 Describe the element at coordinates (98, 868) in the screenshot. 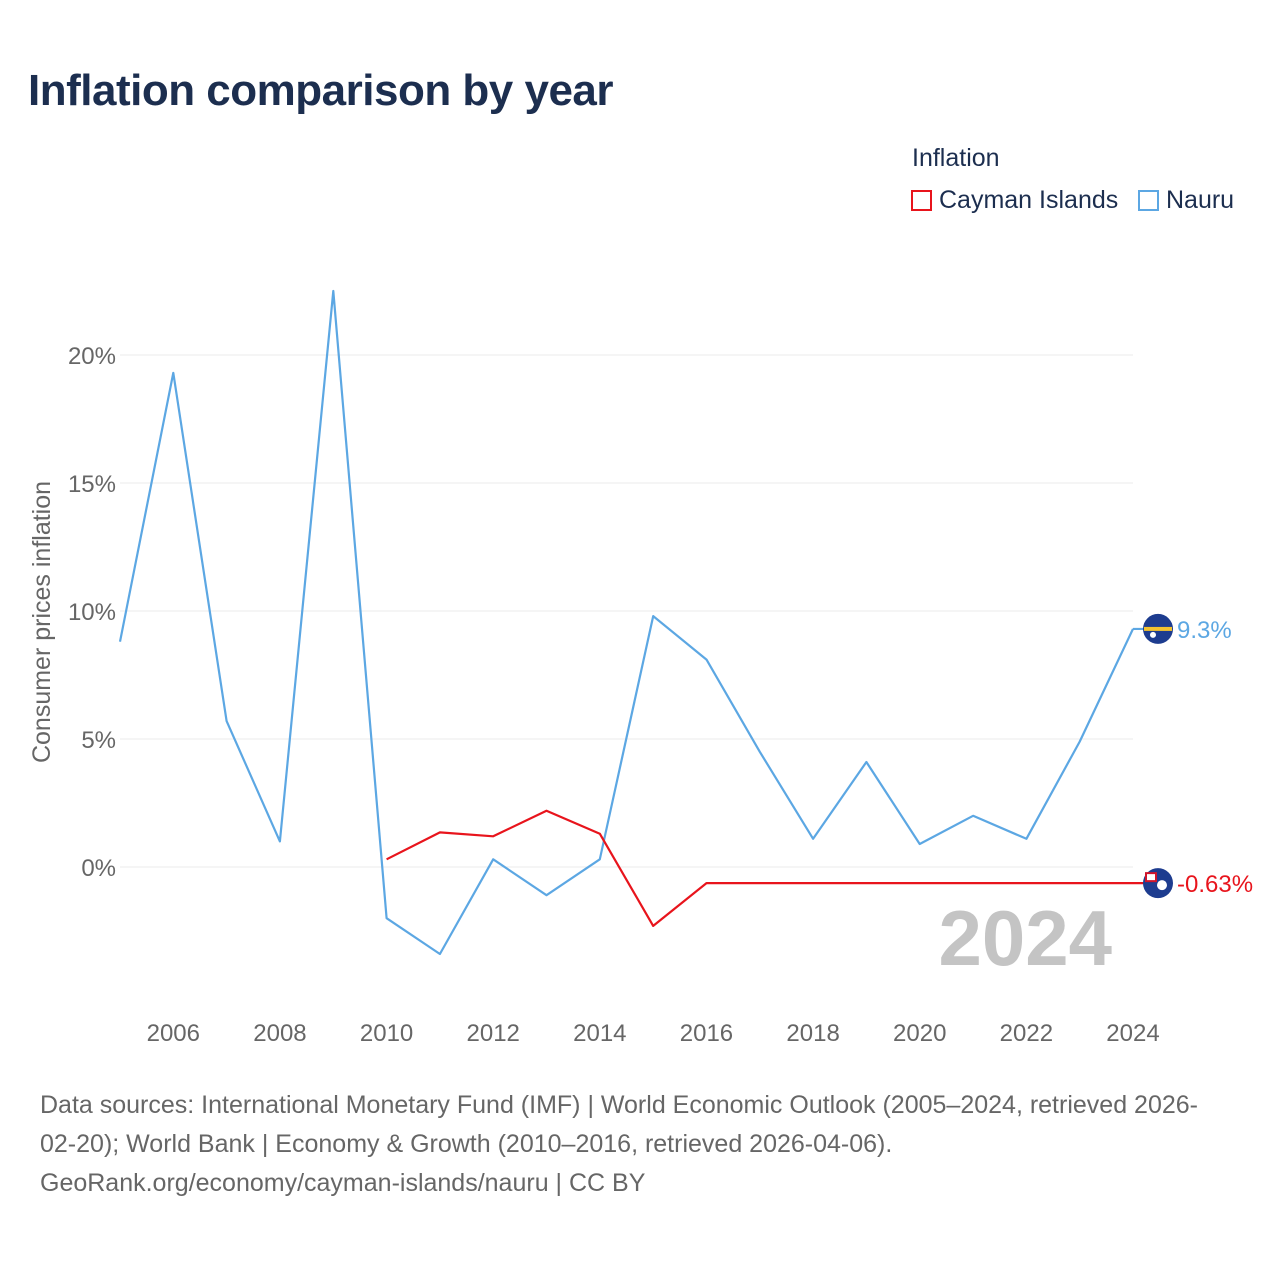

I see `y-tick-label-0: 0%` at that location.